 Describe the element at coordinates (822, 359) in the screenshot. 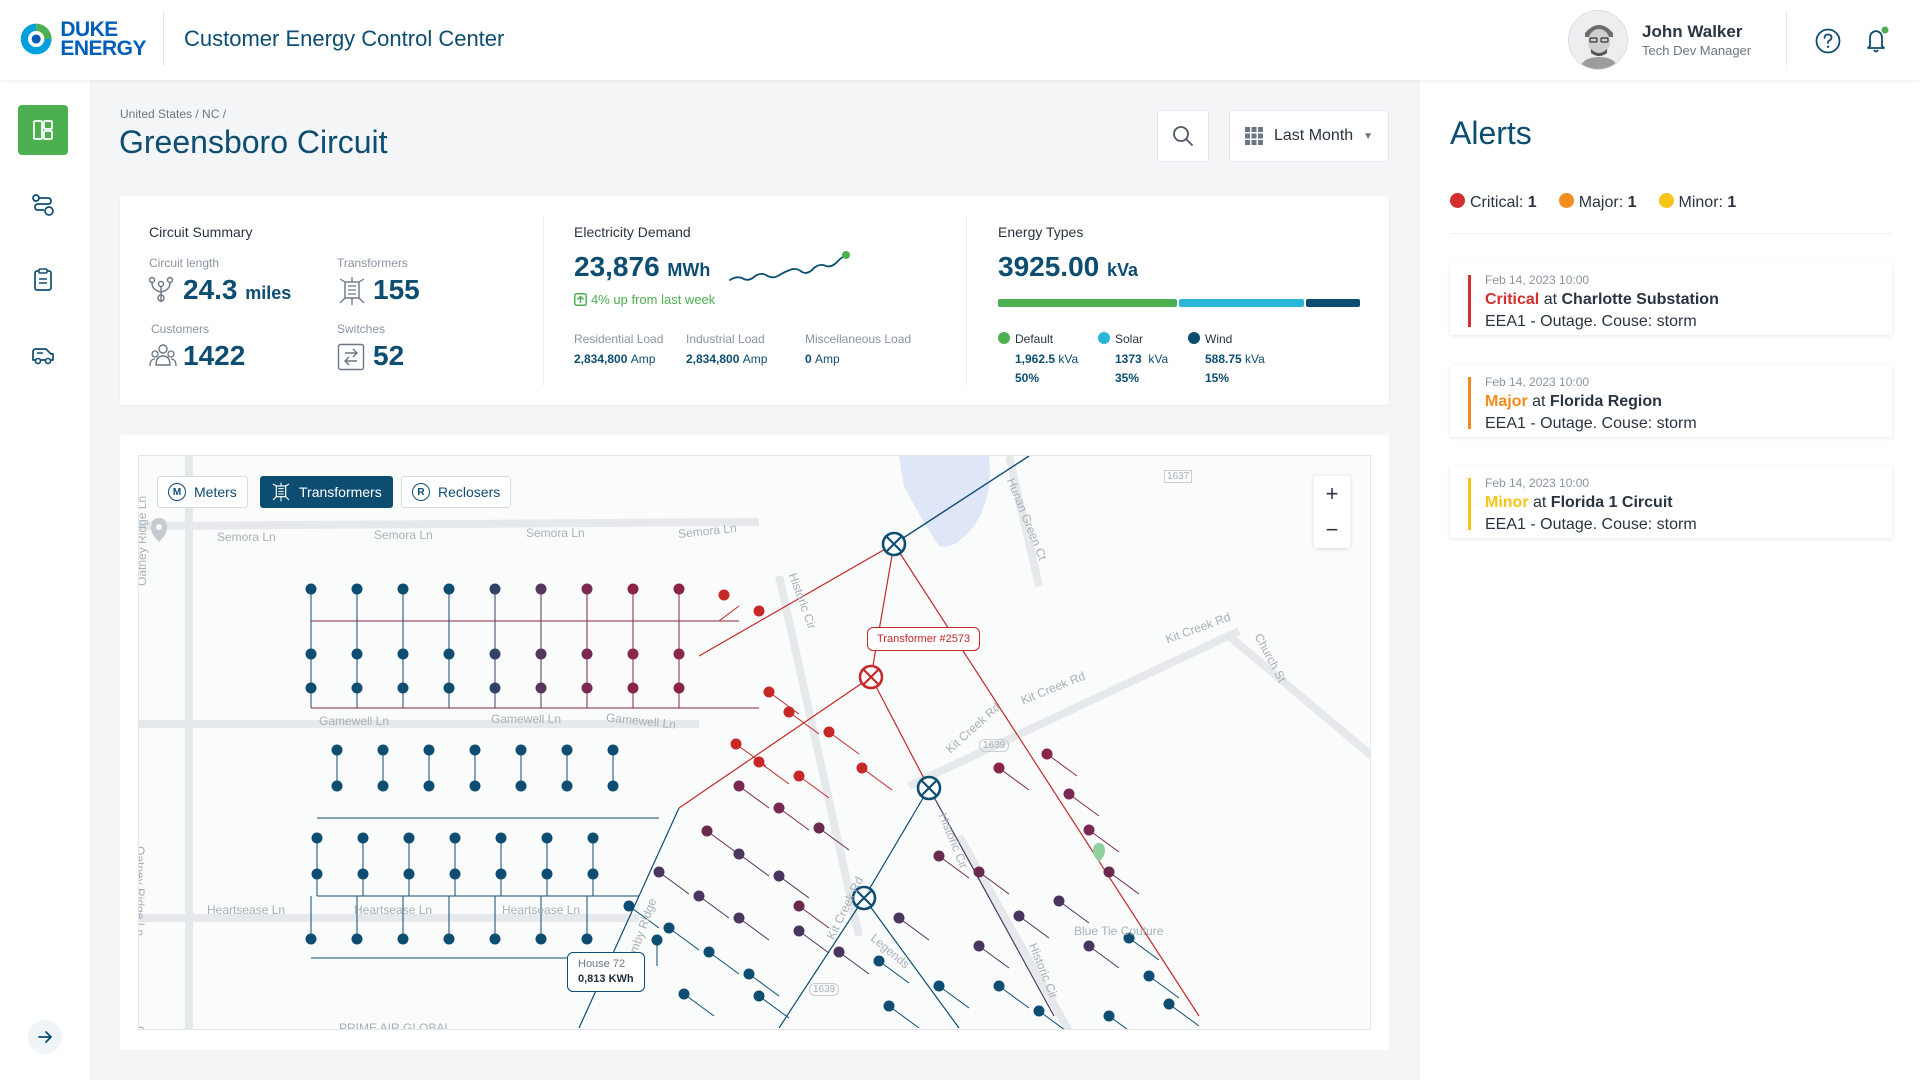

I see `misc-load-value: 0 Amp` at that location.